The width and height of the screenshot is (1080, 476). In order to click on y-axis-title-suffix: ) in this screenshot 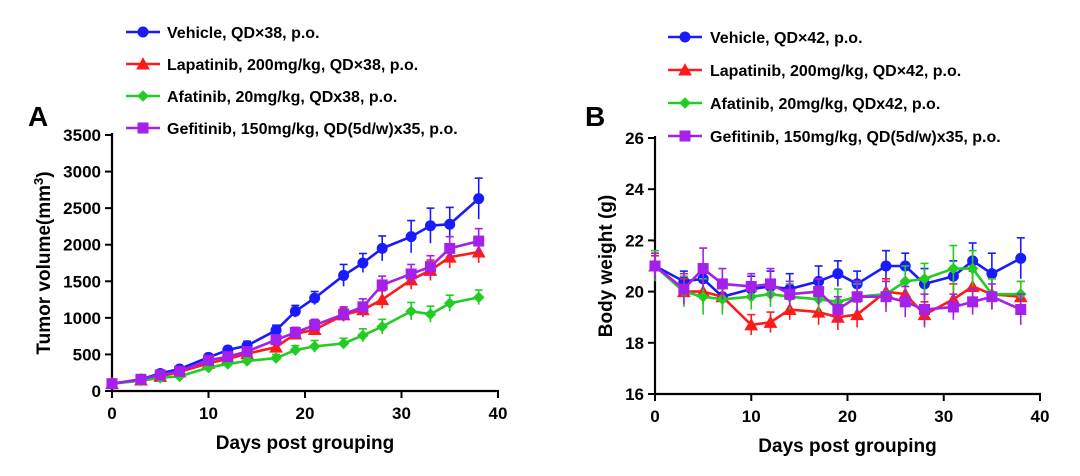, I will do `click(44, 174)`.